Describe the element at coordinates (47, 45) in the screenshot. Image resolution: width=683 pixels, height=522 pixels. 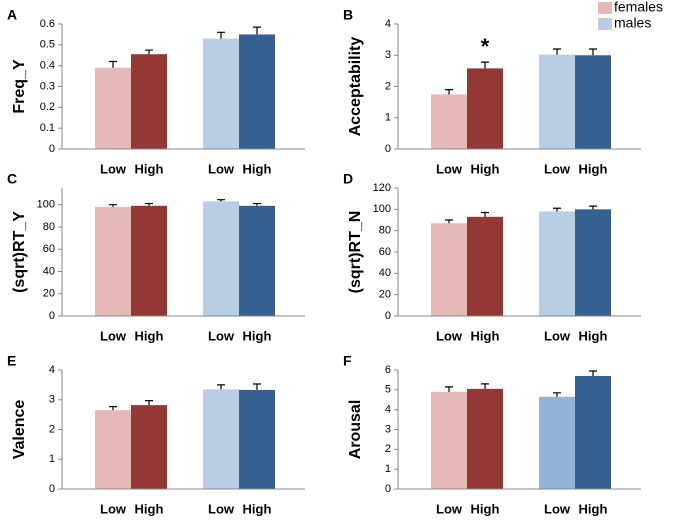
I see `y-tick-label: 0.5` at that location.